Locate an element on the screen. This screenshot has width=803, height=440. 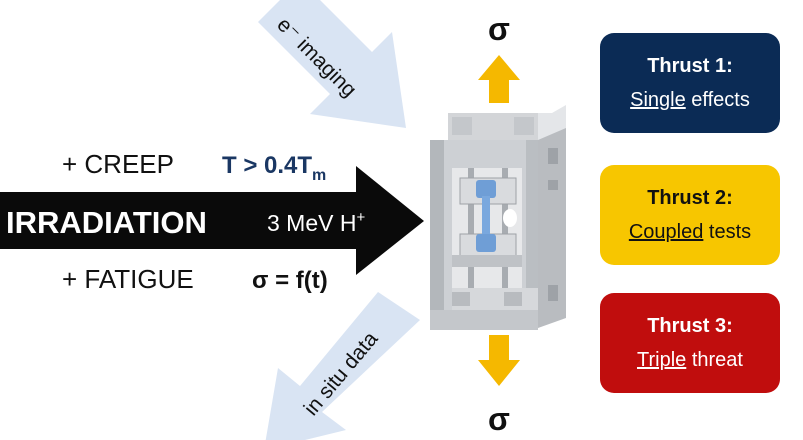
thrust-3-desc: Triple threat is located at coordinates (690, 360).